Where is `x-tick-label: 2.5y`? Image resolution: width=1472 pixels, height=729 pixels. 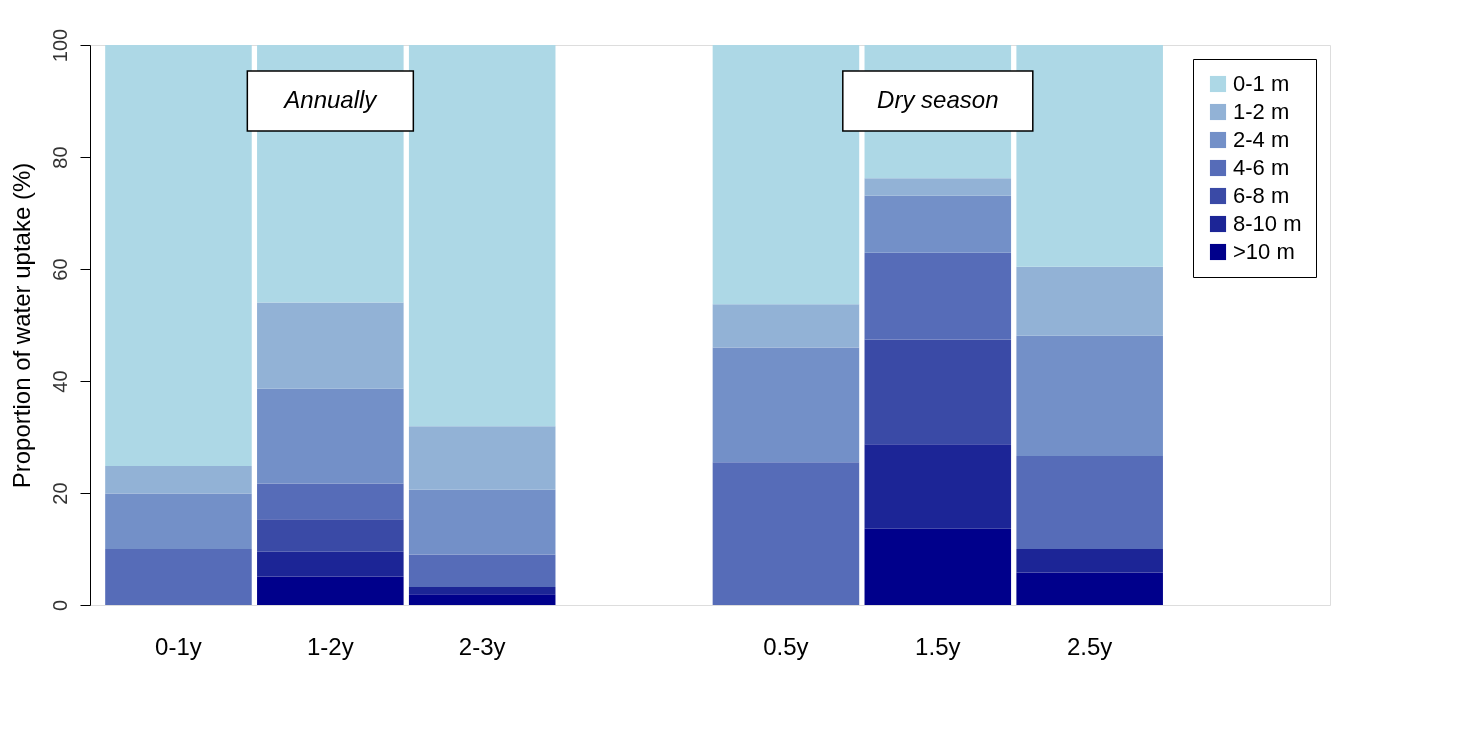
x-tick-label: 2.5y is located at coordinates (1089, 646).